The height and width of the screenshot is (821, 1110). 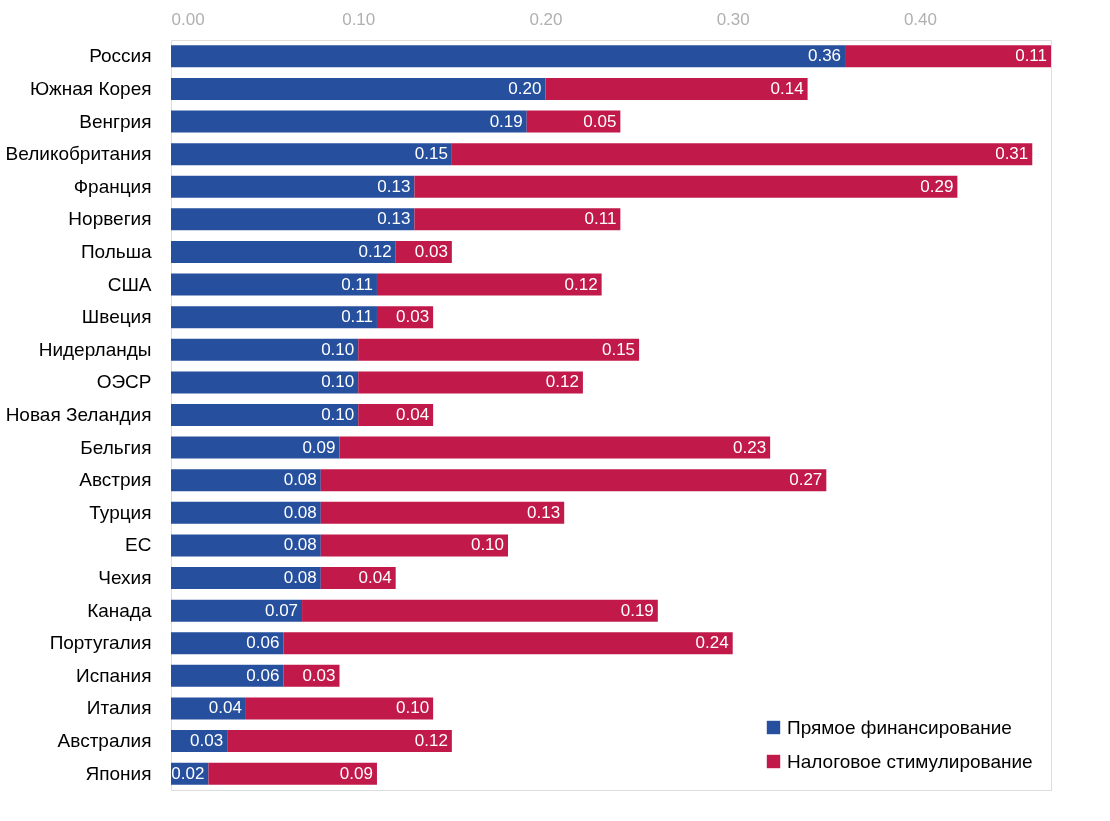 What do you see at coordinates (899, 727) in the screenshot?
I see `legend-label: Прямое финансирование` at bounding box center [899, 727].